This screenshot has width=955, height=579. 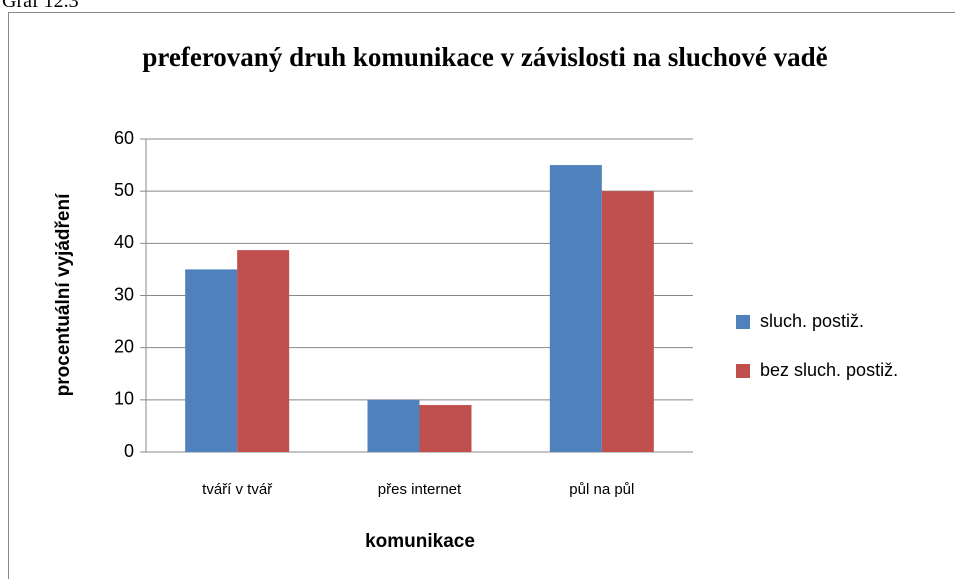 What do you see at coordinates (124, 190) in the screenshot?
I see `y-tick-label: 50` at bounding box center [124, 190].